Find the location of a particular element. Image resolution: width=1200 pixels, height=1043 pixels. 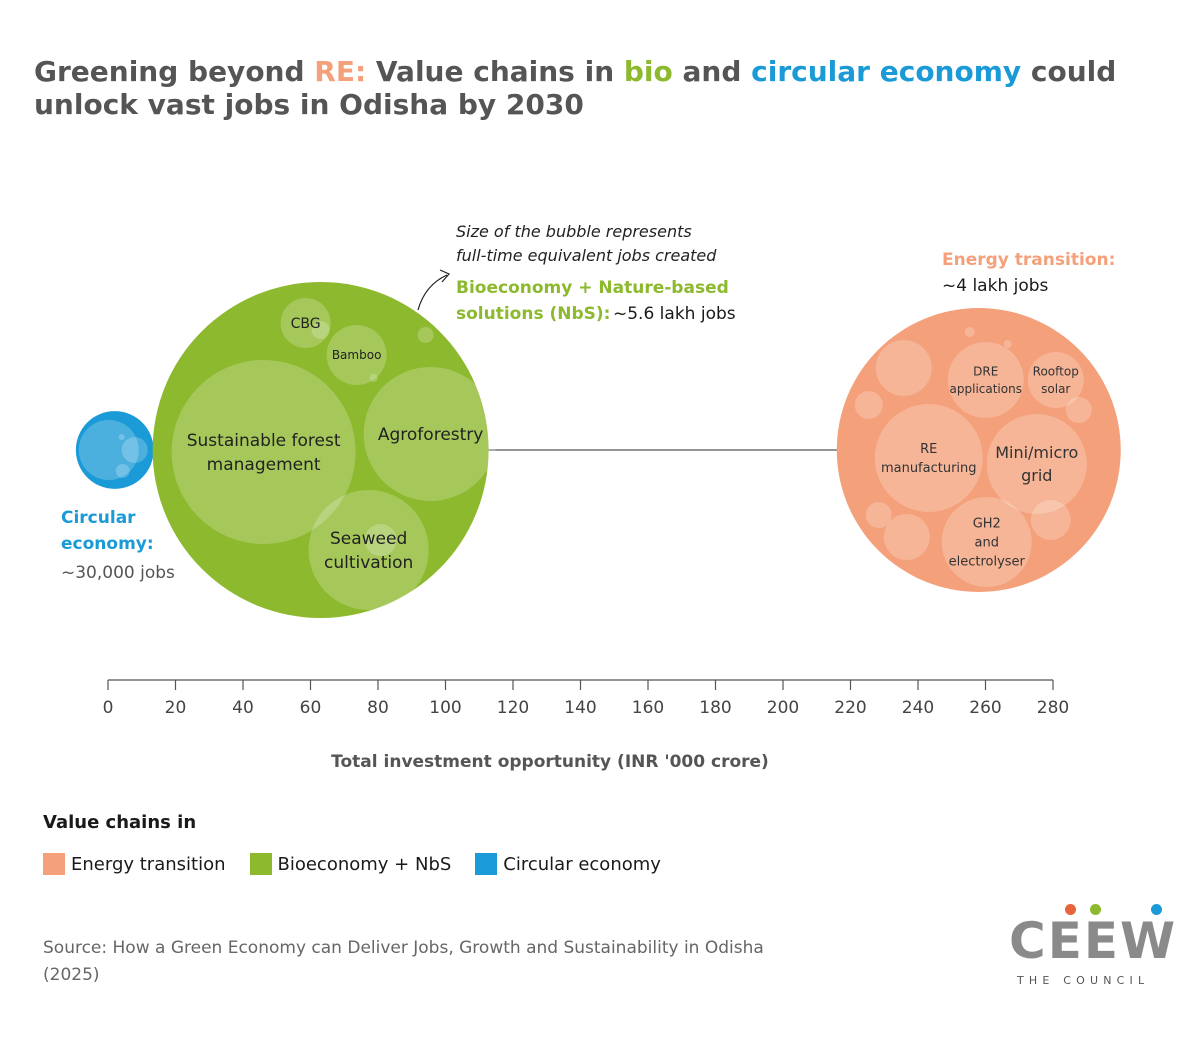

sub-bubble-label: Agroforestry is located at coordinates (430, 435).